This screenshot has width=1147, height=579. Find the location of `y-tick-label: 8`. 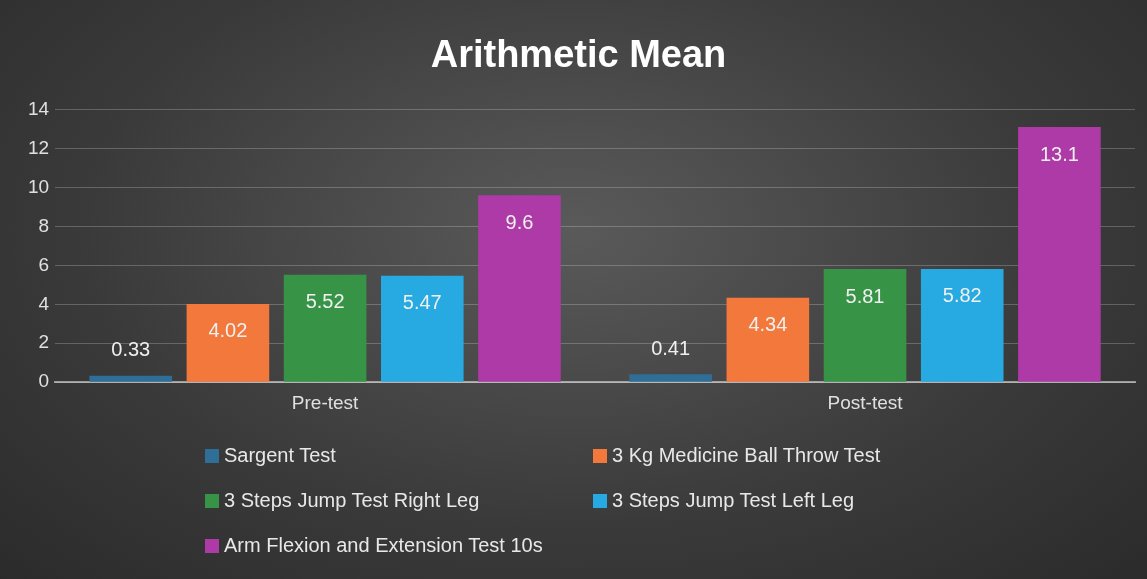

y-tick-label: 8 is located at coordinates (44, 225).